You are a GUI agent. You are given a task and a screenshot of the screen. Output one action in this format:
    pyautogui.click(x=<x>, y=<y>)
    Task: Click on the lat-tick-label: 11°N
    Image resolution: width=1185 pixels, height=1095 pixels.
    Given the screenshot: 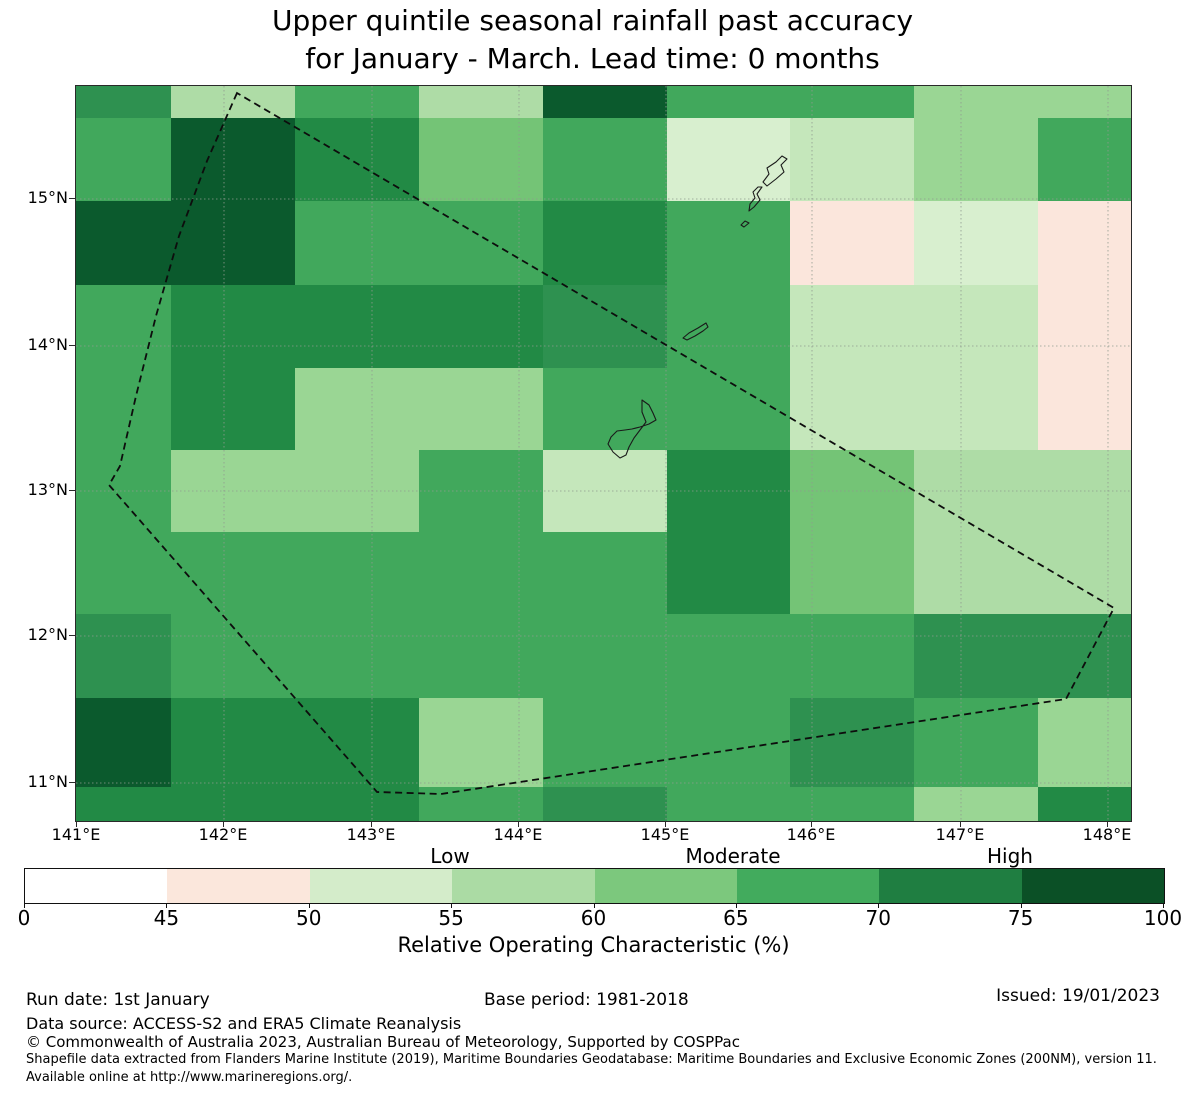 What is the action you would take?
    pyautogui.click(x=47, y=781)
    